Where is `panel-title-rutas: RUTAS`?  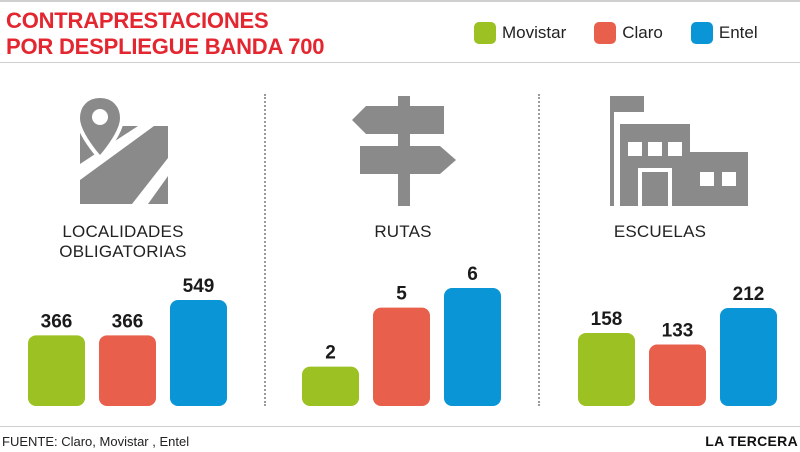
panel-title-rutas: RUTAS is located at coordinates (403, 231).